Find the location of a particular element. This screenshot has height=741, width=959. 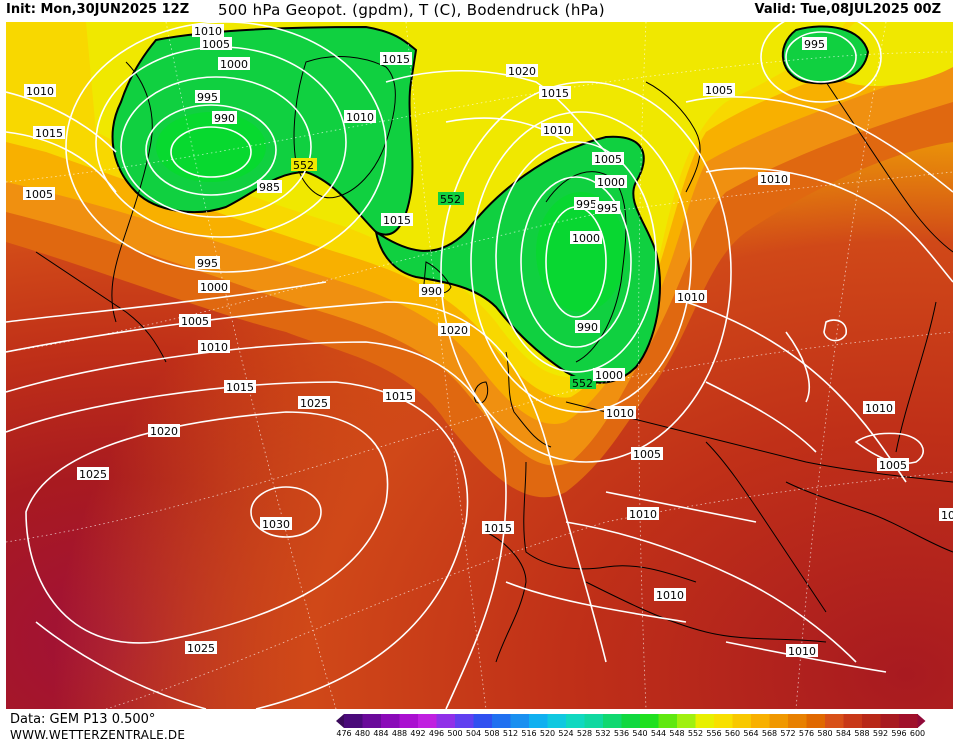

legend-tick-label: 592 is located at coordinates (880, 733).